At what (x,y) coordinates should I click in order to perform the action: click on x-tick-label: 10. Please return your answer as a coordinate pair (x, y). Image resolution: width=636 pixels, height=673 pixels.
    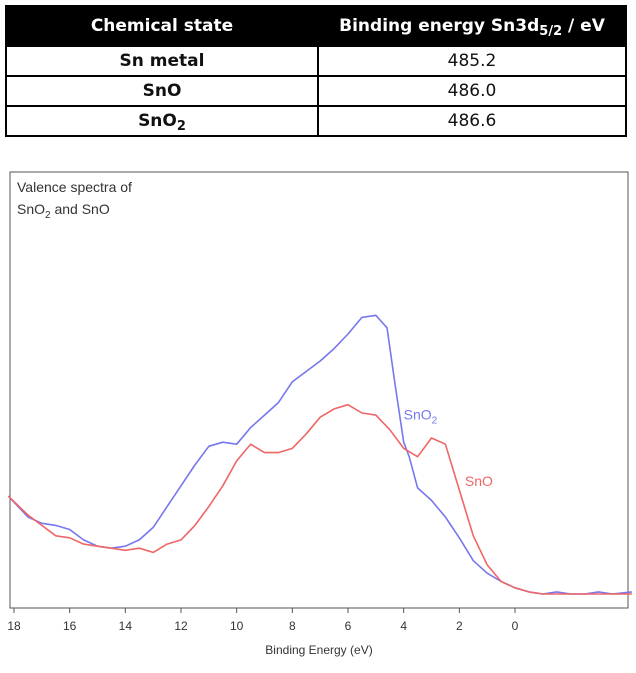
    Looking at the image, I should click on (237, 626).